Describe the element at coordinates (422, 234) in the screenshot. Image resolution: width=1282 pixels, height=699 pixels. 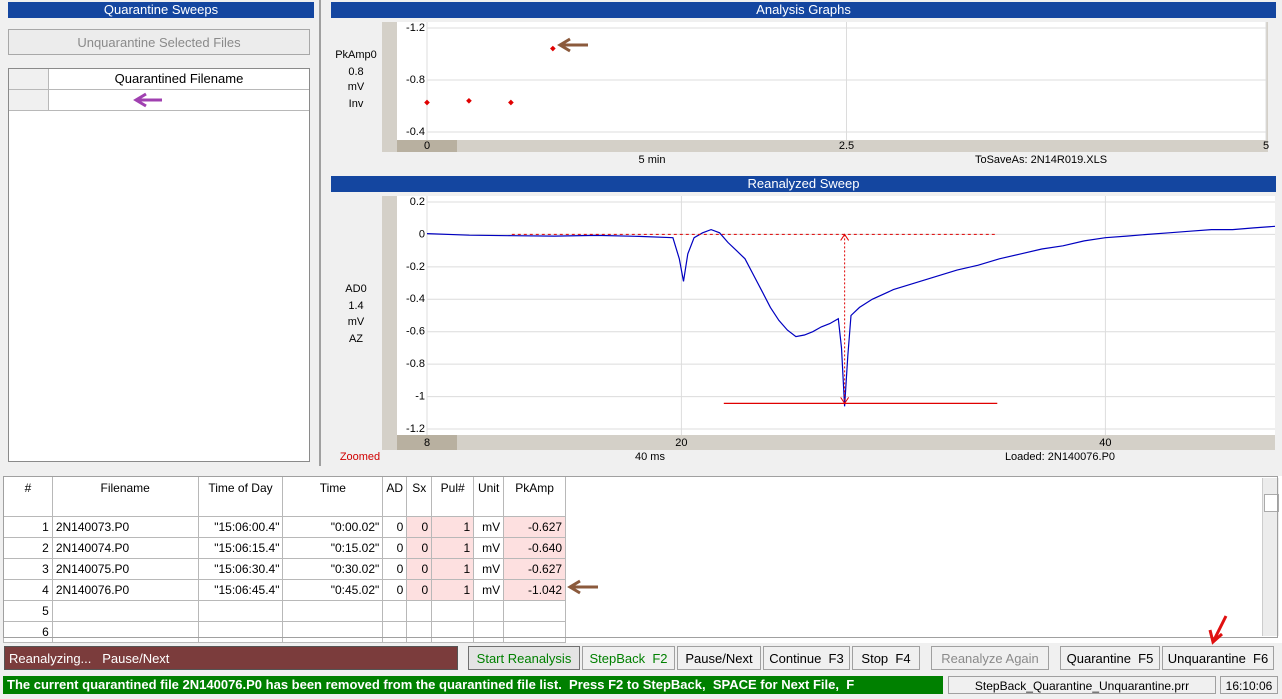
I see `y-tick-label: 0` at that location.